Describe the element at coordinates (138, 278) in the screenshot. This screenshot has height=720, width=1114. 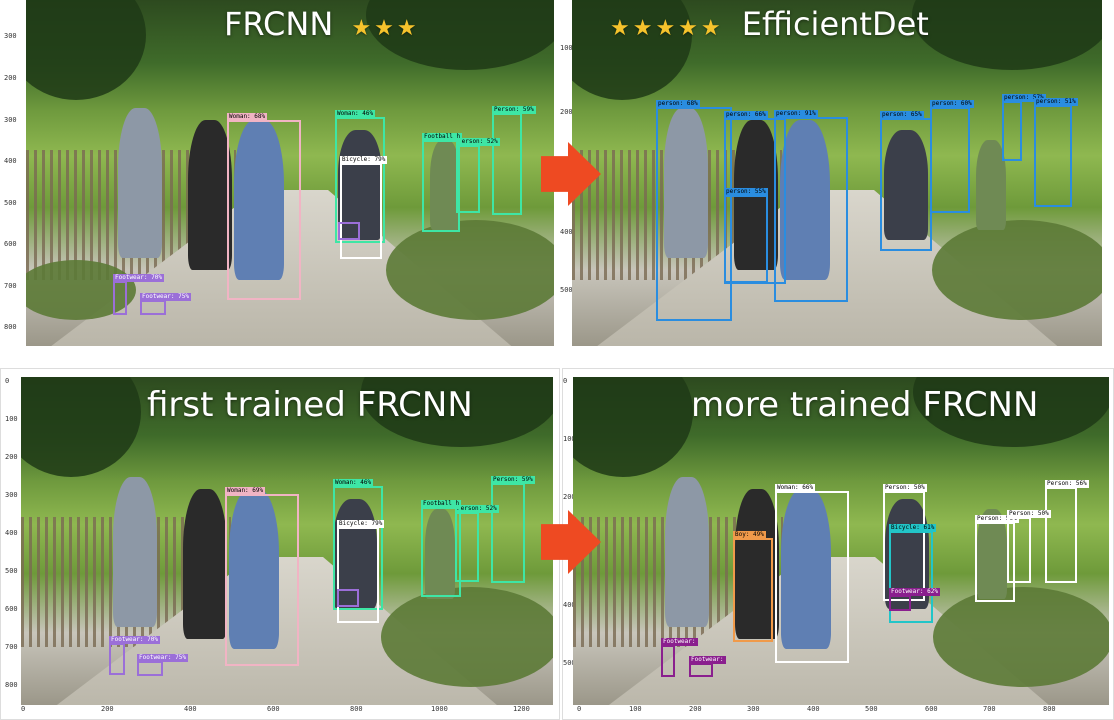
I see `detection-label: Footwear: 70%` at that location.